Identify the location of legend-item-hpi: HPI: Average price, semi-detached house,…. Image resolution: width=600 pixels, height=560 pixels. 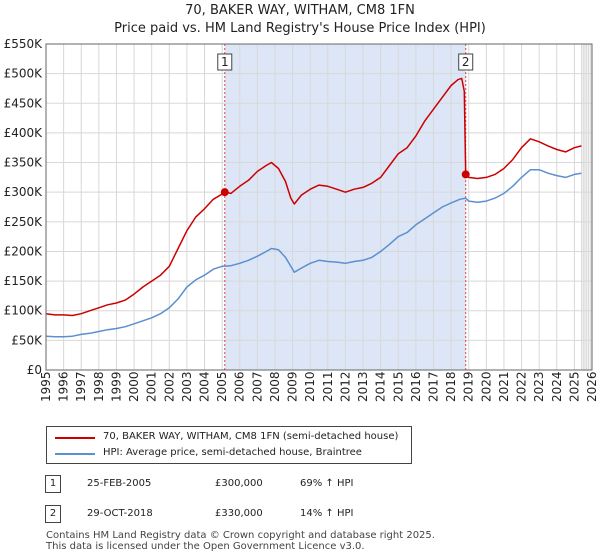
(229, 453).